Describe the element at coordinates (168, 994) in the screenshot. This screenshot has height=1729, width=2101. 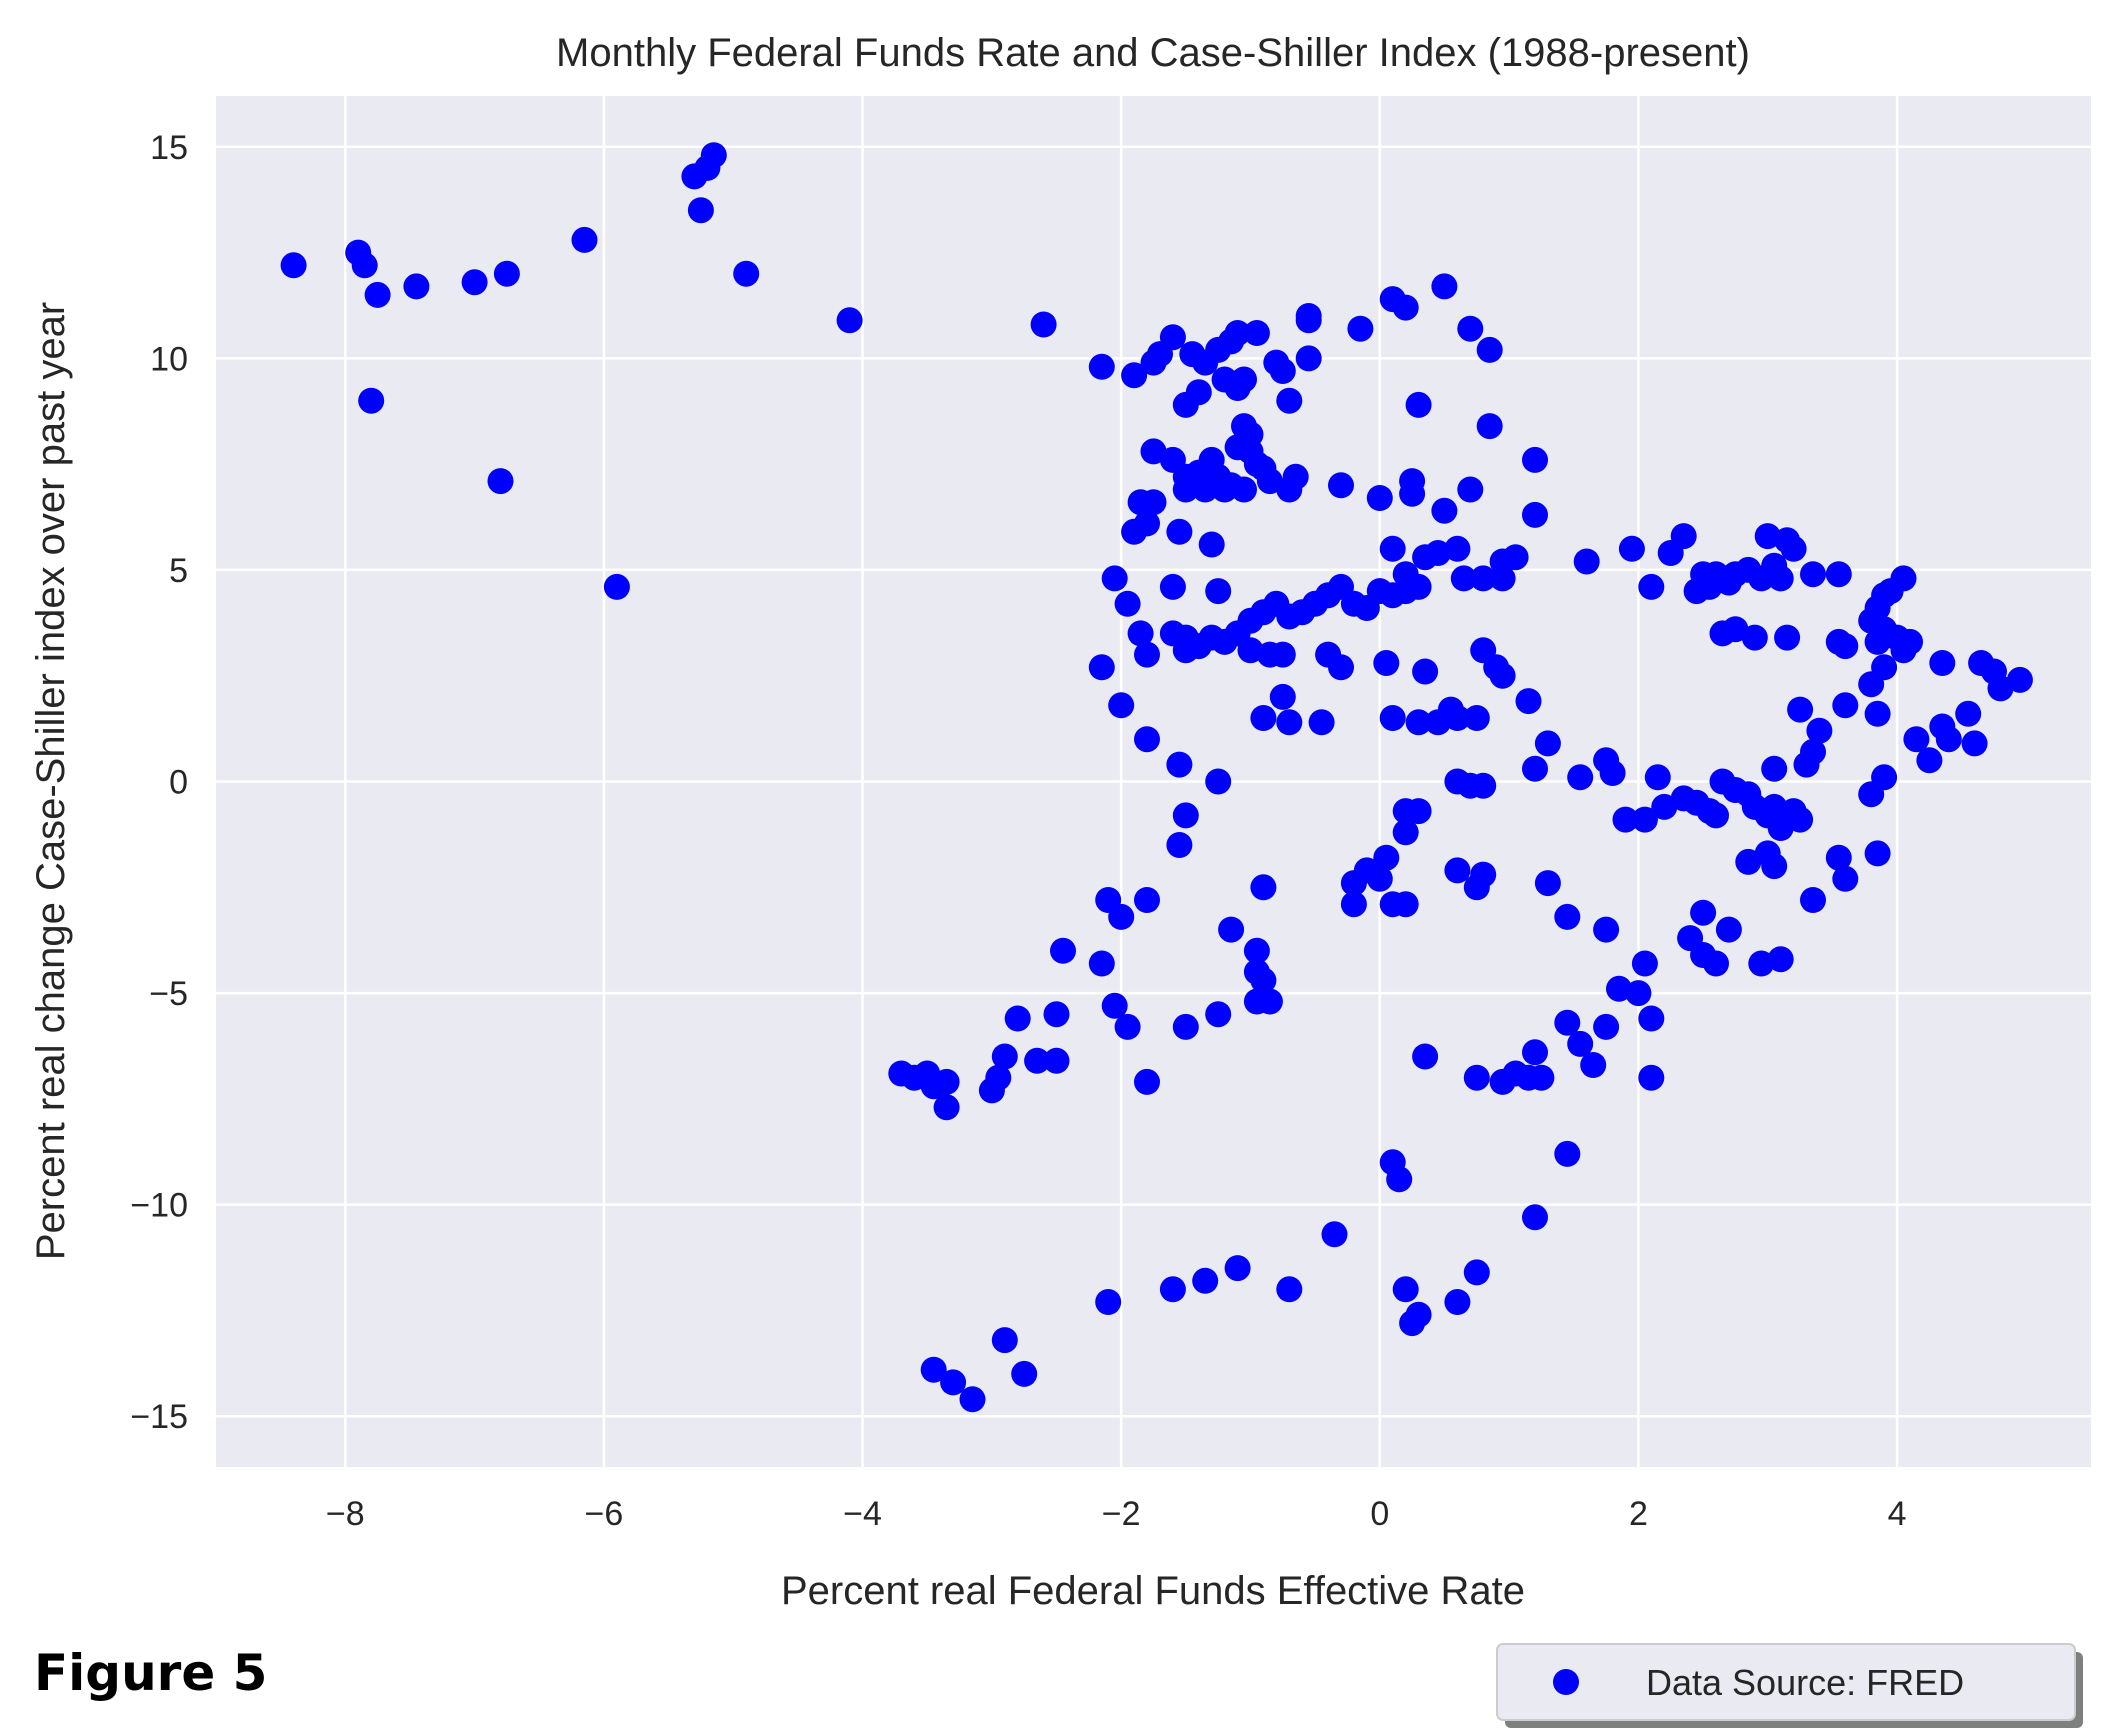
I see `y-tick-label: −5` at that location.